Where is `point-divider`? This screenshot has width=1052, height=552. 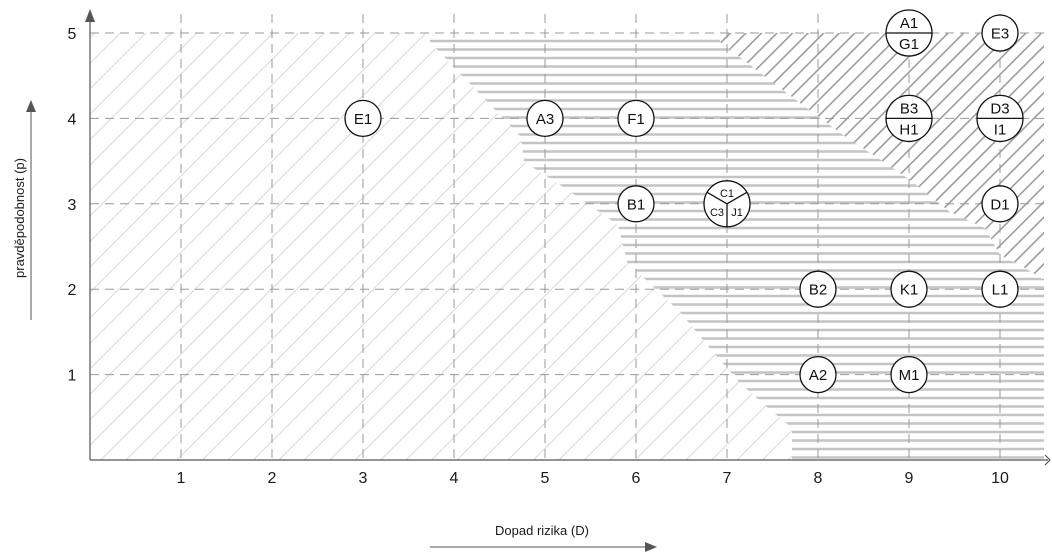 point-divider is located at coordinates (727, 209).